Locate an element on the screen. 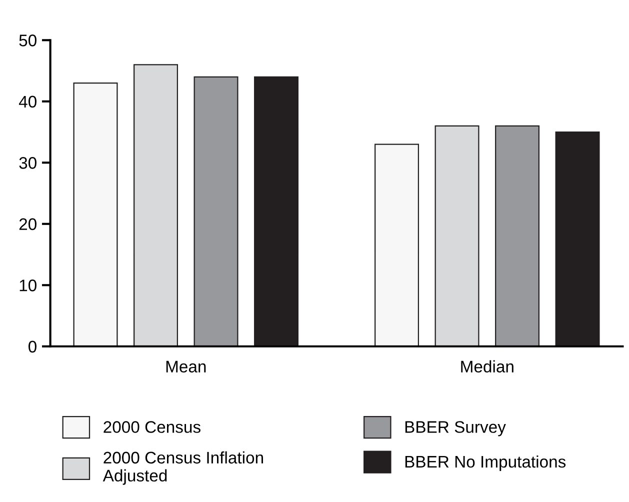 This screenshot has width=629, height=502. y-tick-label: 30 is located at coordinates (27, 163).